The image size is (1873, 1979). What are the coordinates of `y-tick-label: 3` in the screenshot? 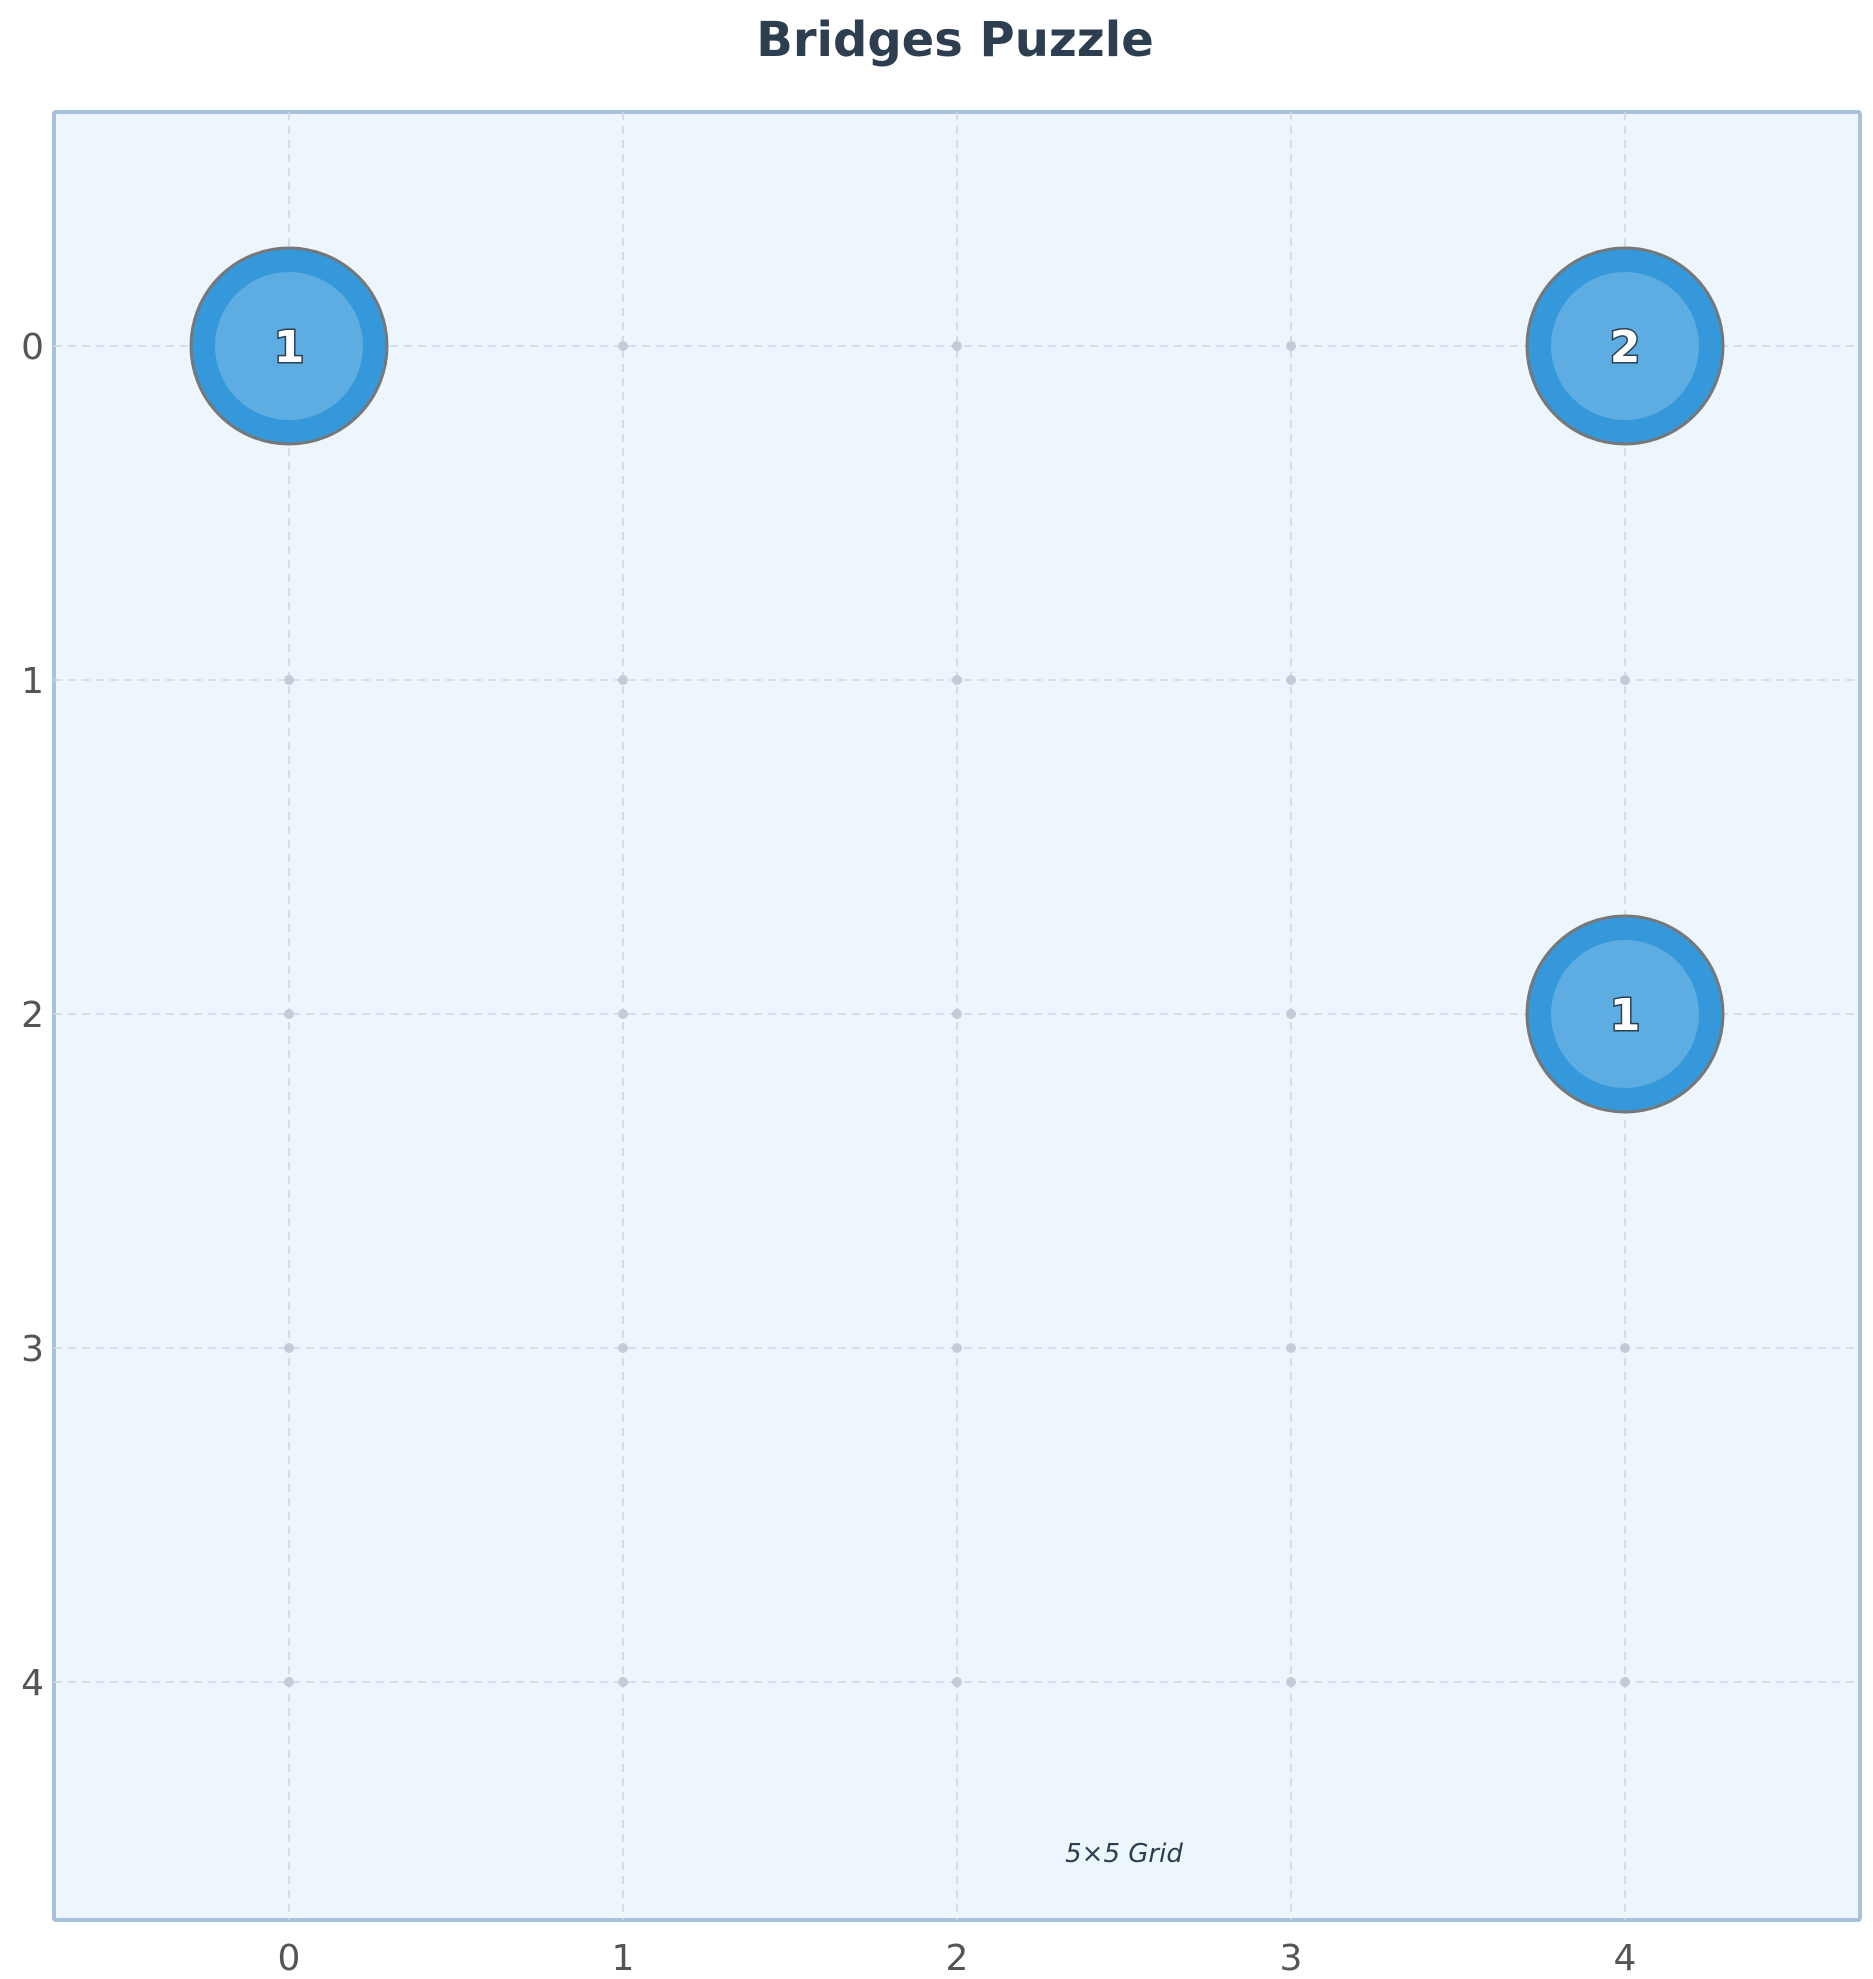 It's located at (32, 1349).